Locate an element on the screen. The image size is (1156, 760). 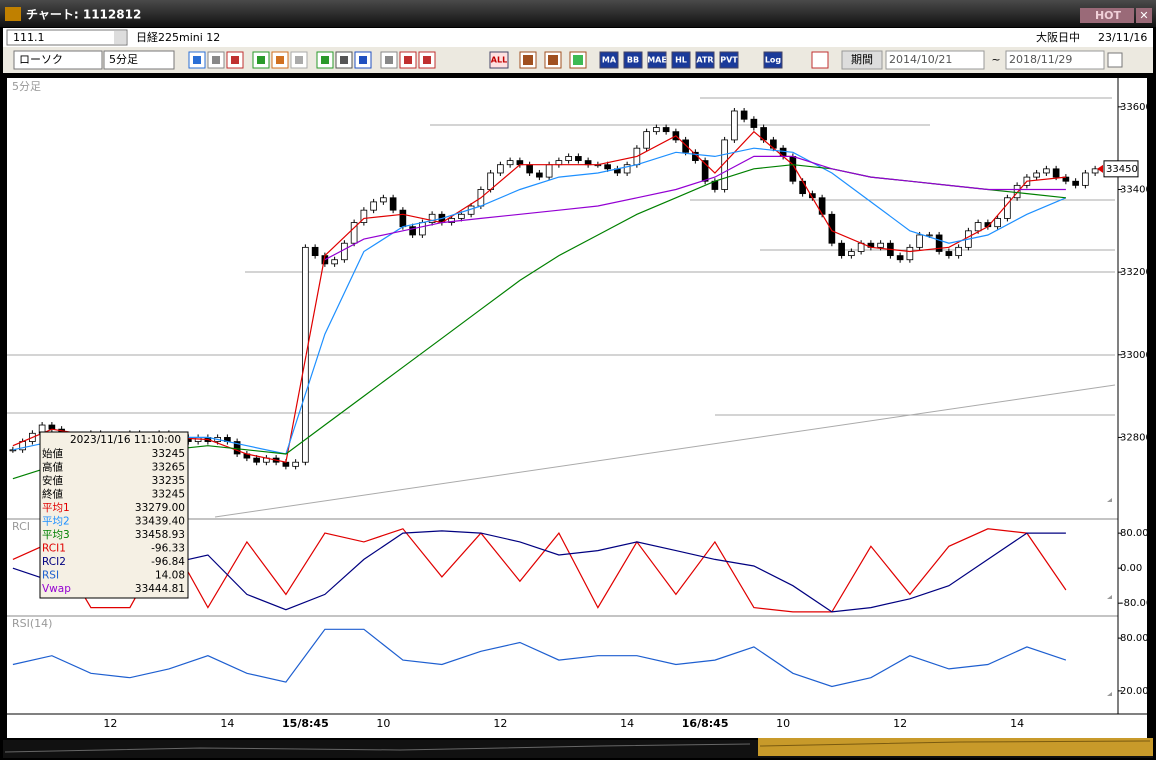
checkbox is located at coordinates (1115, 60).